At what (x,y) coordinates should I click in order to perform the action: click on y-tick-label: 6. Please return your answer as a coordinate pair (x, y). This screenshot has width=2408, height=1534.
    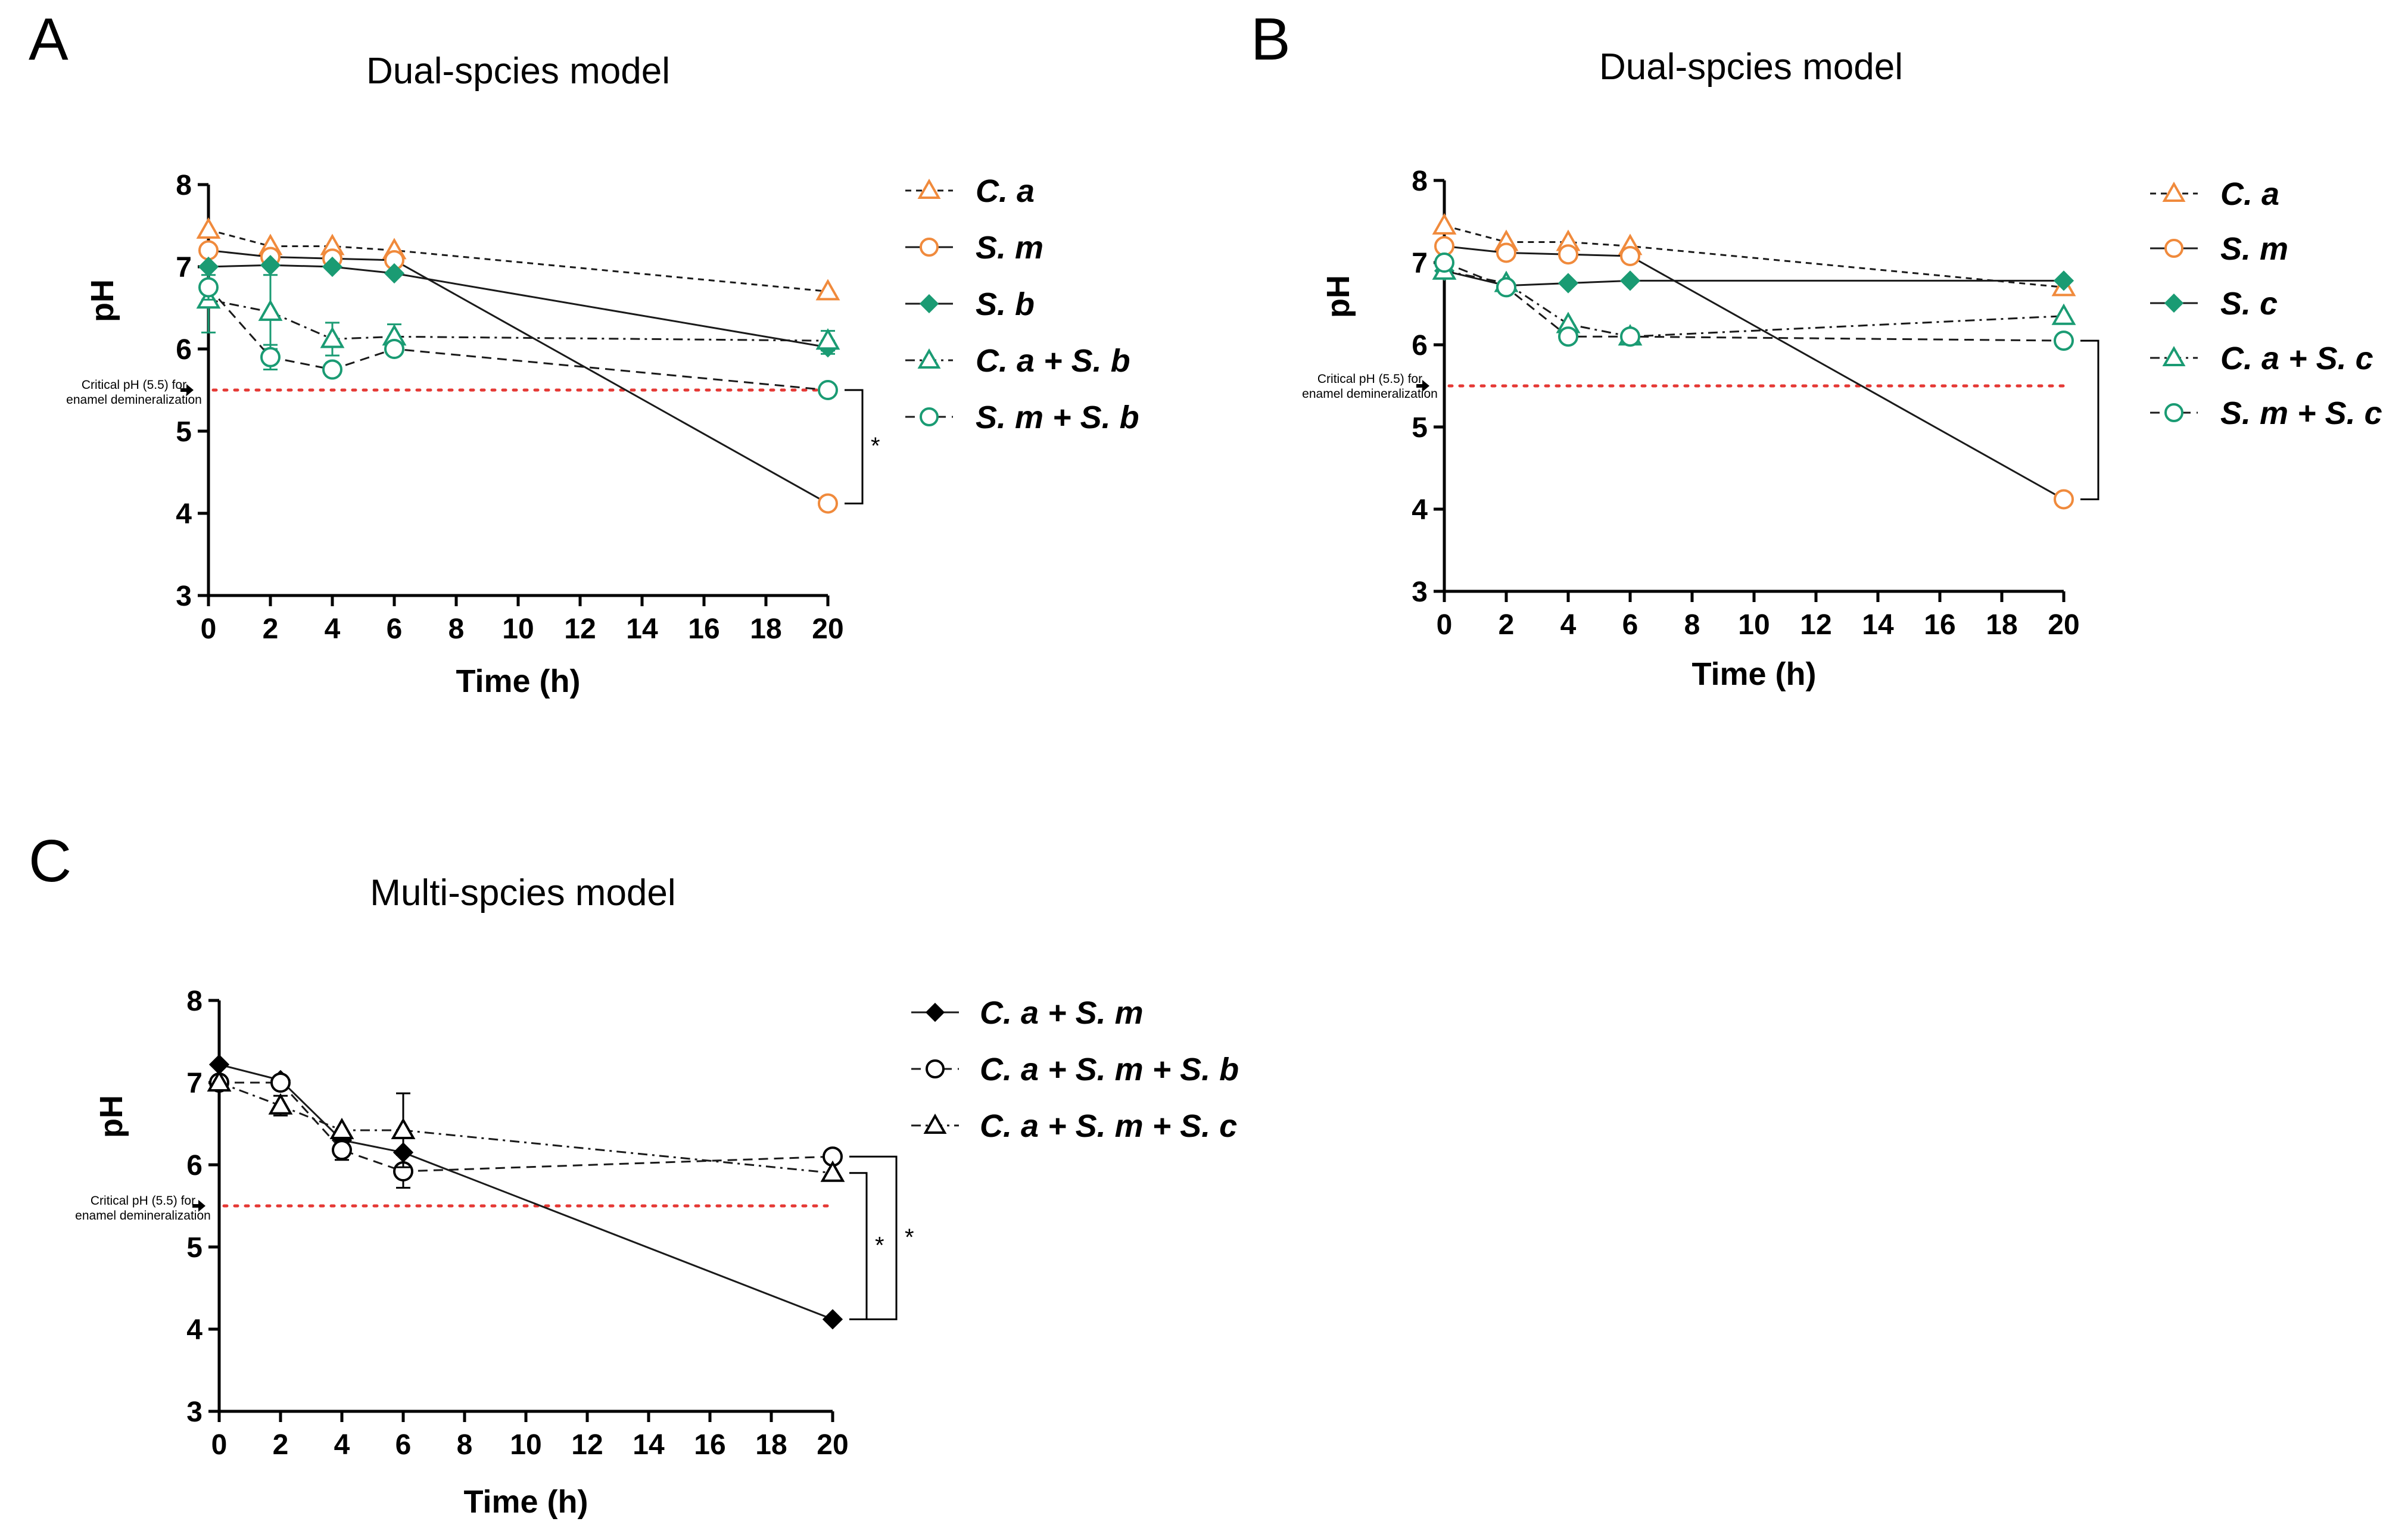
    Looking at the image, I should click on (184, 350).